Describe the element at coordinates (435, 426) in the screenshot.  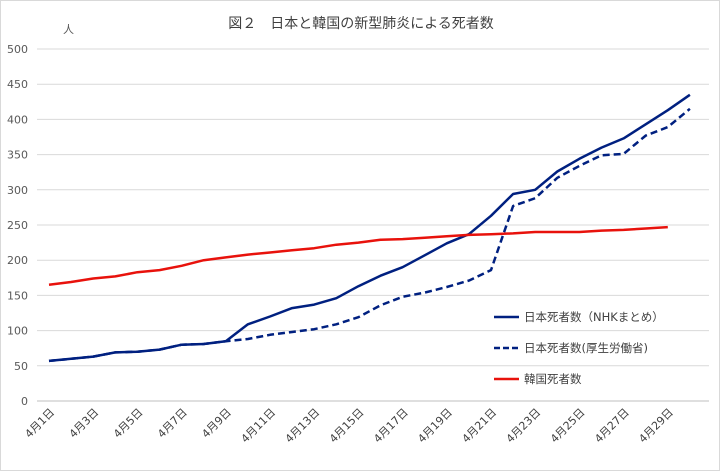
I see `x-tick-label: 4月19日` at that location.